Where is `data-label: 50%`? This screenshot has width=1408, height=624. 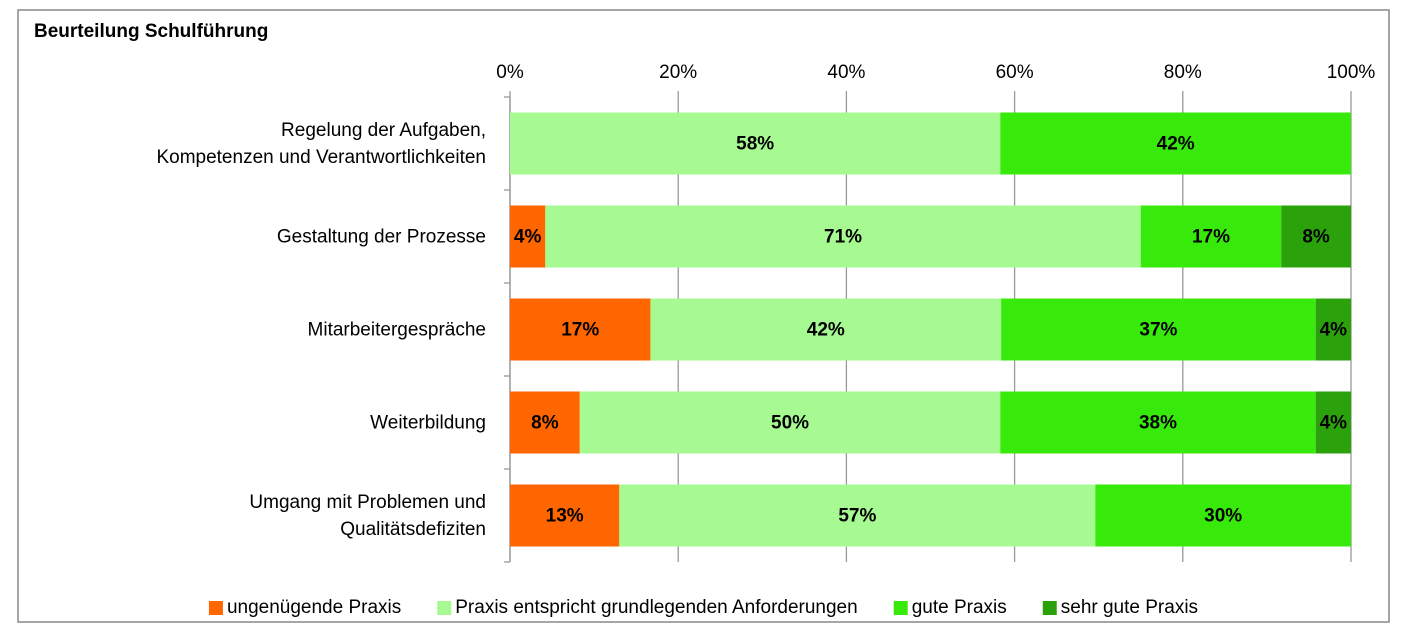 data-label: 50% is located at coordinates (790, 423).